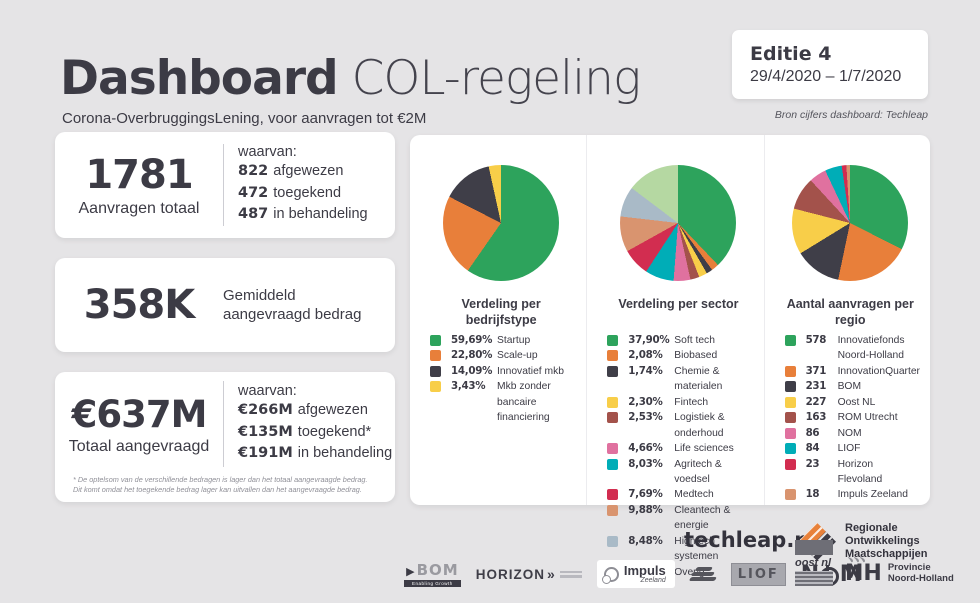  What do you see at coordinates (253, 170) in the screenshot?
I see `breakdown-value: 822` at bounding box center [253, 170].